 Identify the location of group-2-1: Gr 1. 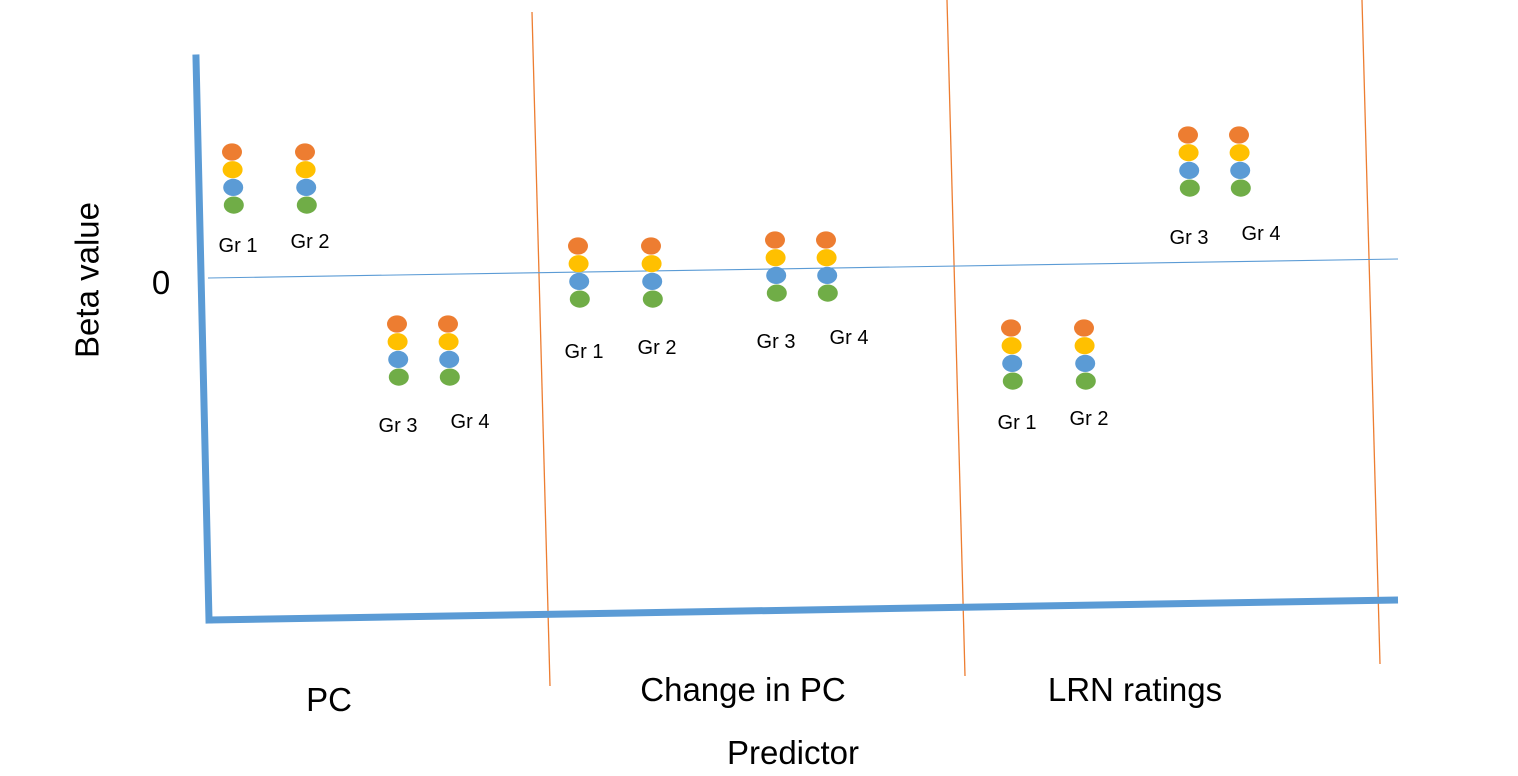
(584, 300).